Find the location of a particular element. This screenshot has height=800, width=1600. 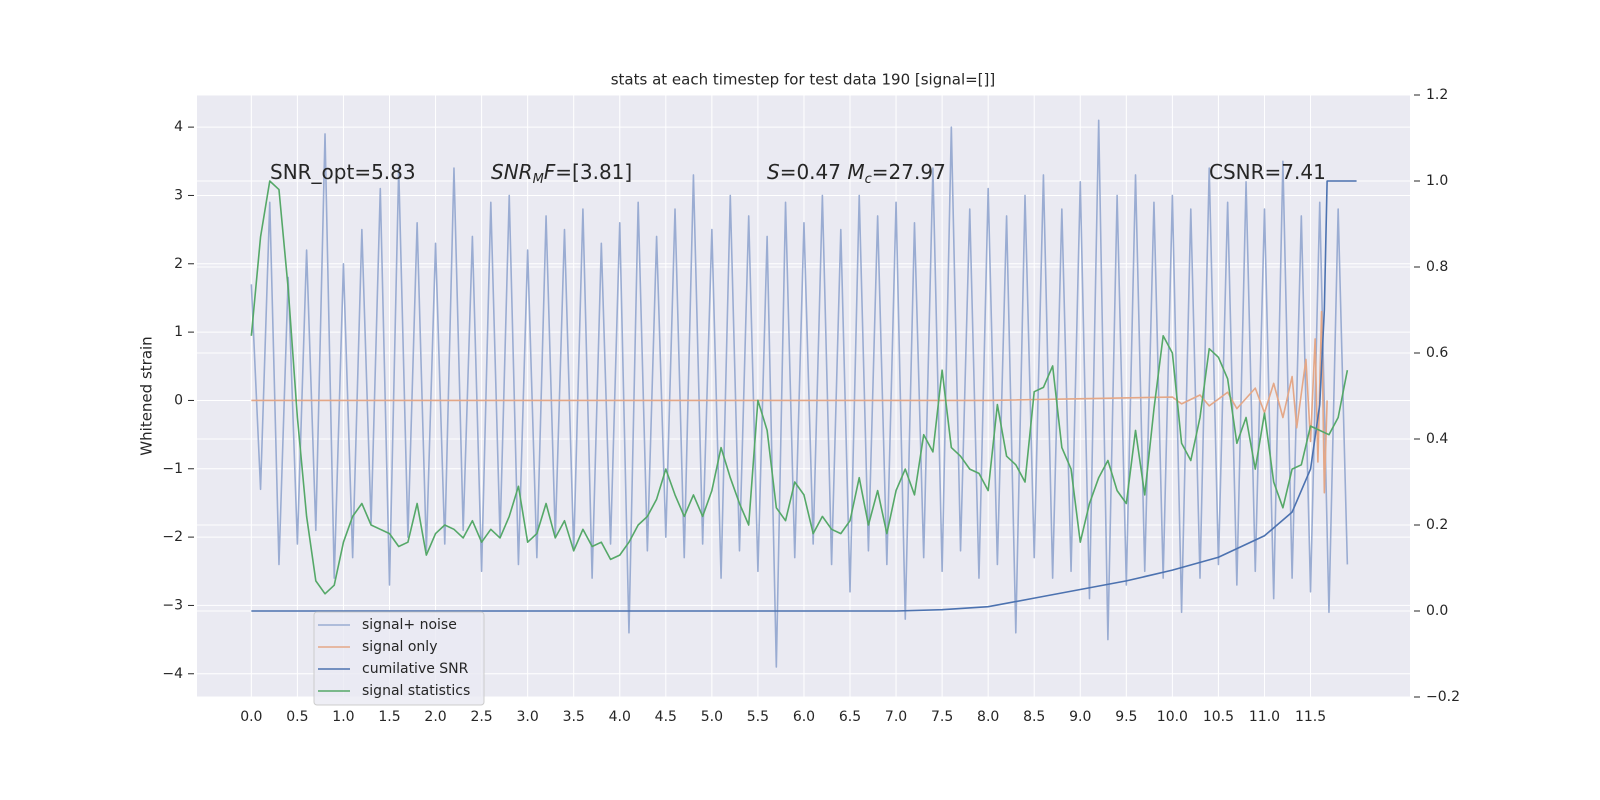

y-axis-label: Whitened strain is located at coordinates (147, 395).